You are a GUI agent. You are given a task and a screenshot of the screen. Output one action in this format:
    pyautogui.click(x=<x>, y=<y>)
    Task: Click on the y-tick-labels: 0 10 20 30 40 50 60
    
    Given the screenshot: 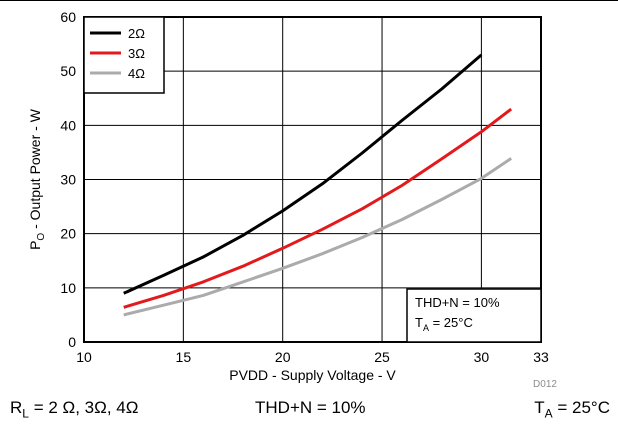 What is the action you would take?
    pyautogui.click(x=68, y=179)
    